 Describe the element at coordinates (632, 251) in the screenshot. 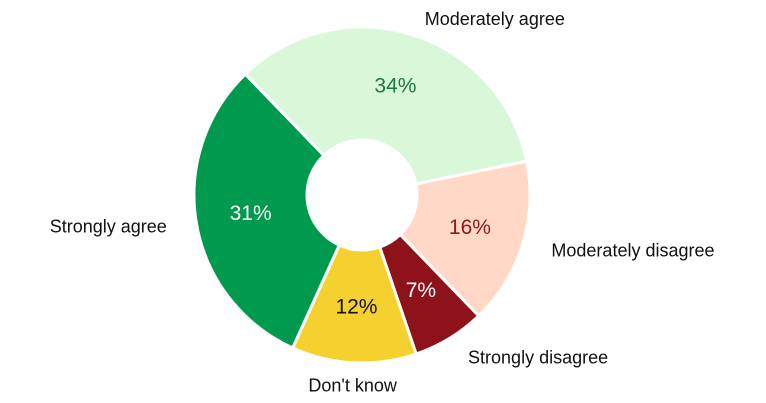

I see `category-label: Moderately disagree` at that location.